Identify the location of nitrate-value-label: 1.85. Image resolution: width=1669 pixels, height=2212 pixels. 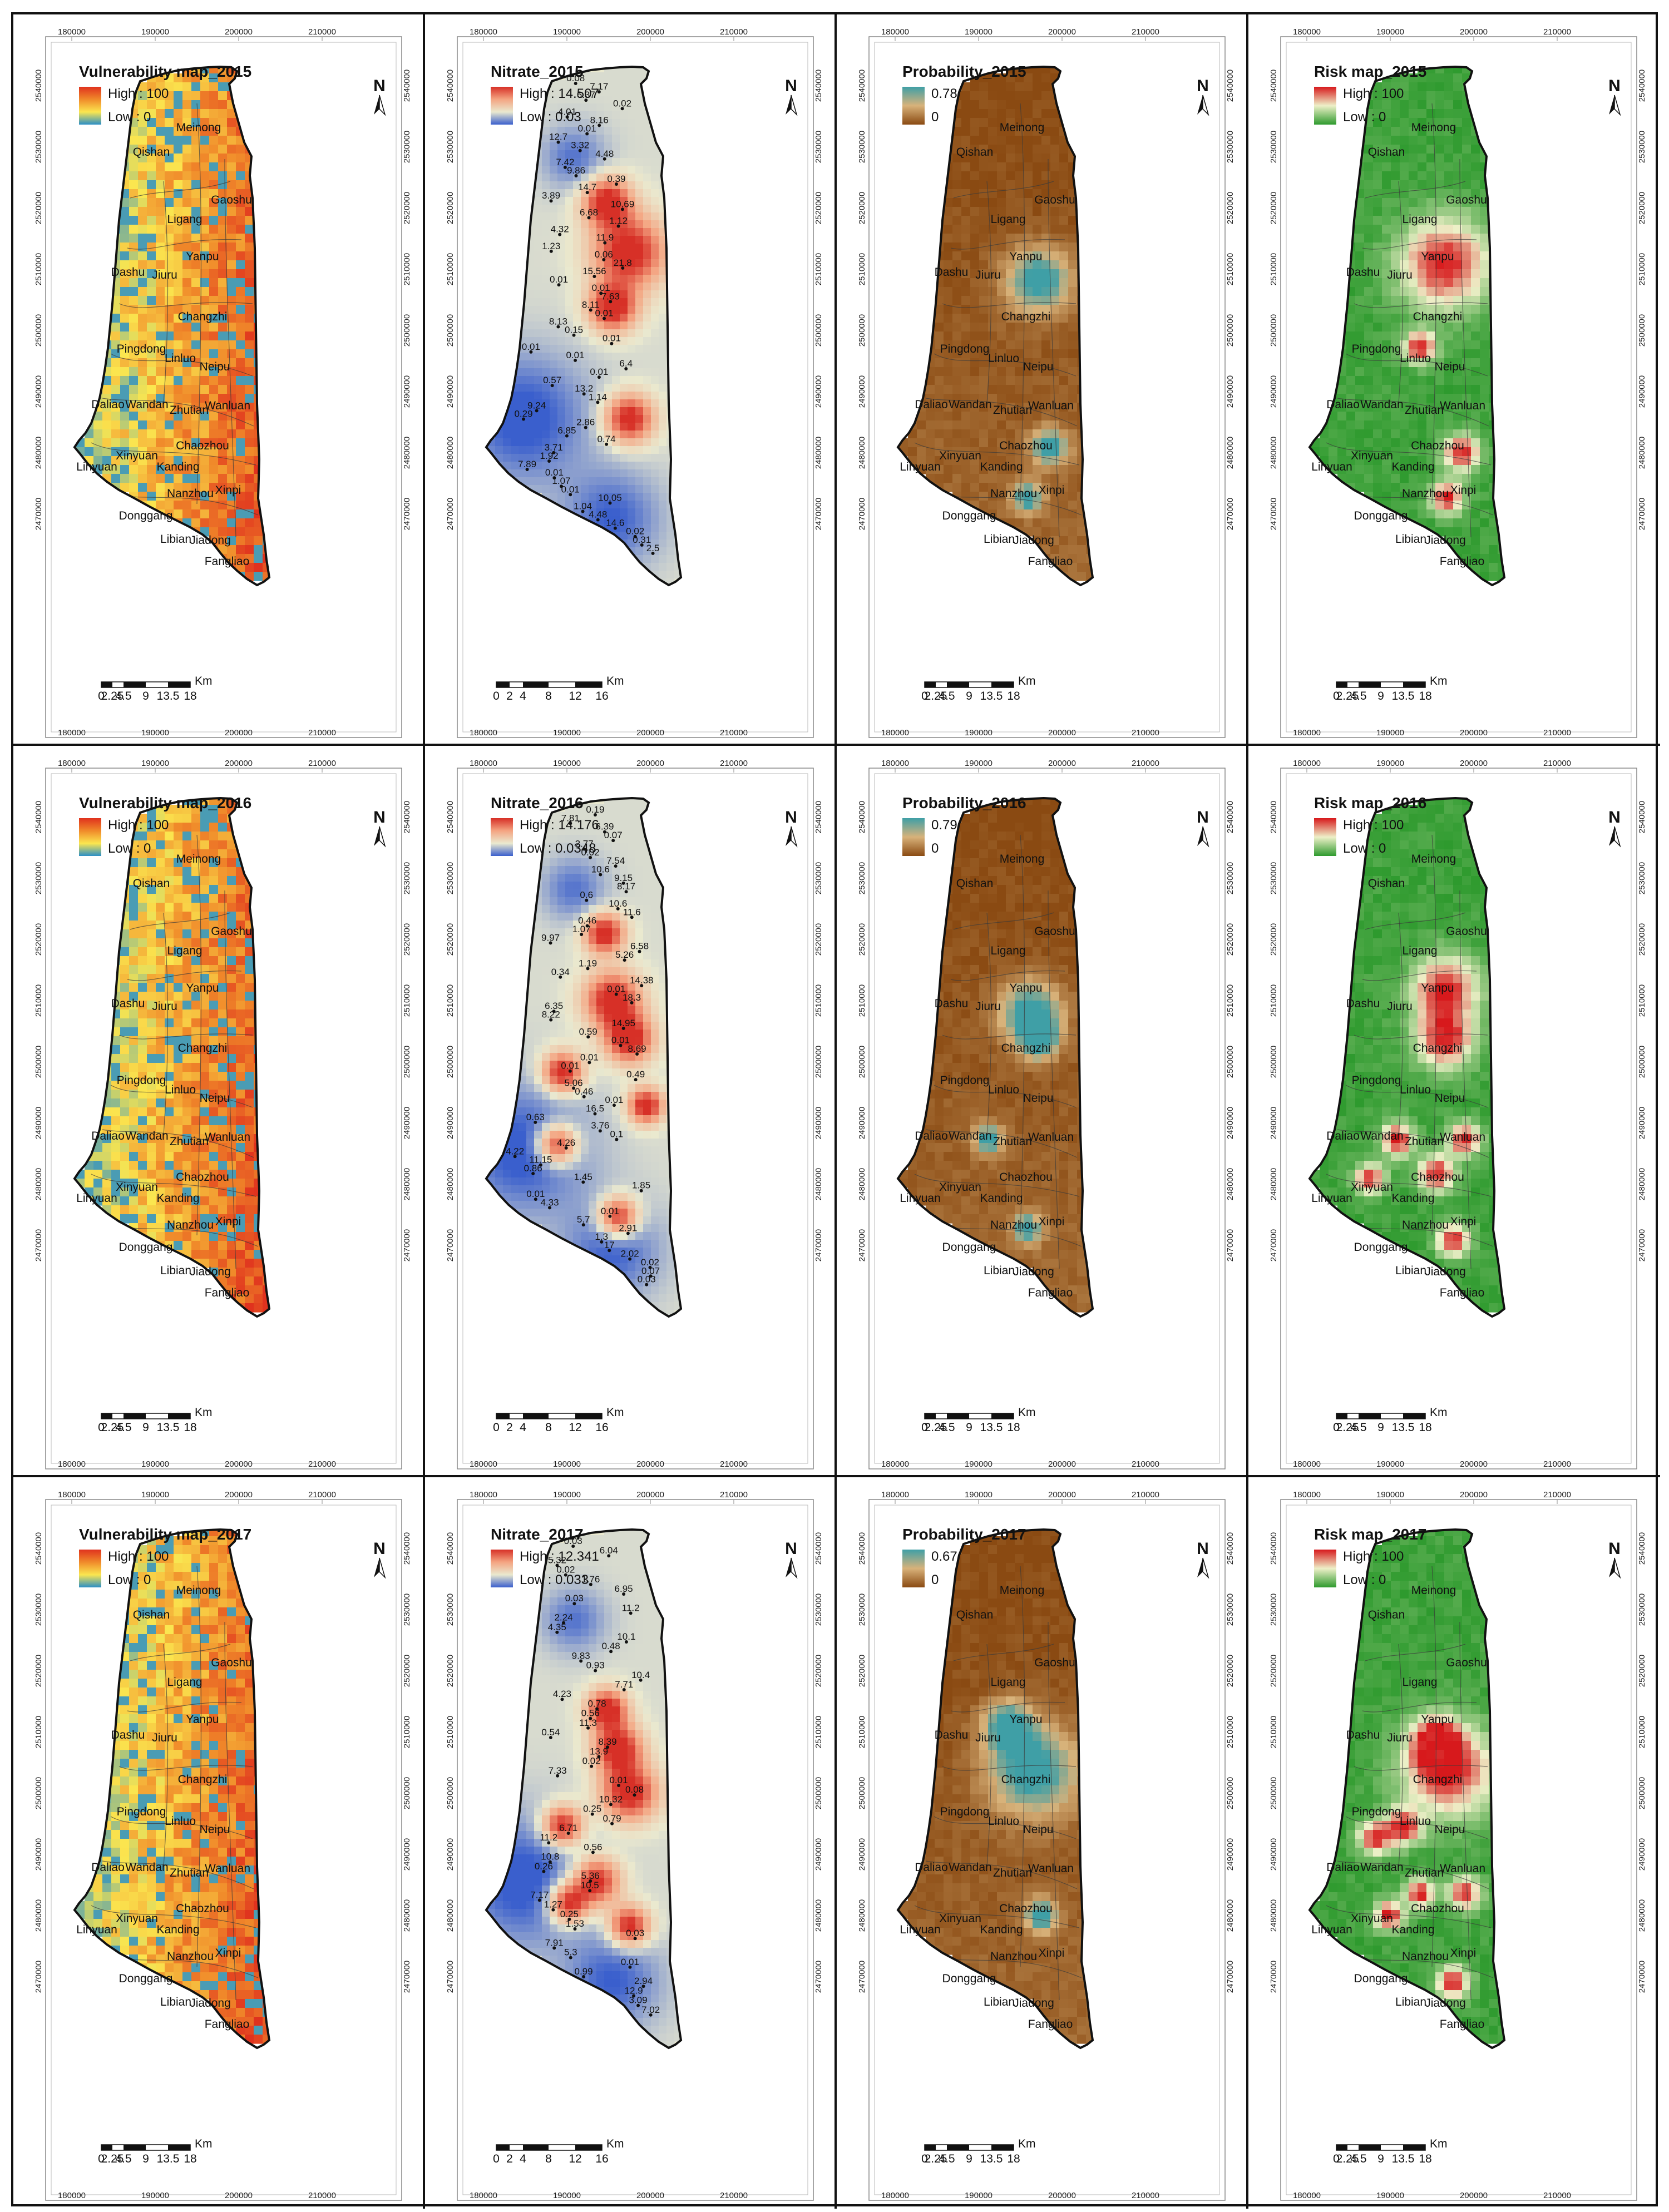
(641, 1185).